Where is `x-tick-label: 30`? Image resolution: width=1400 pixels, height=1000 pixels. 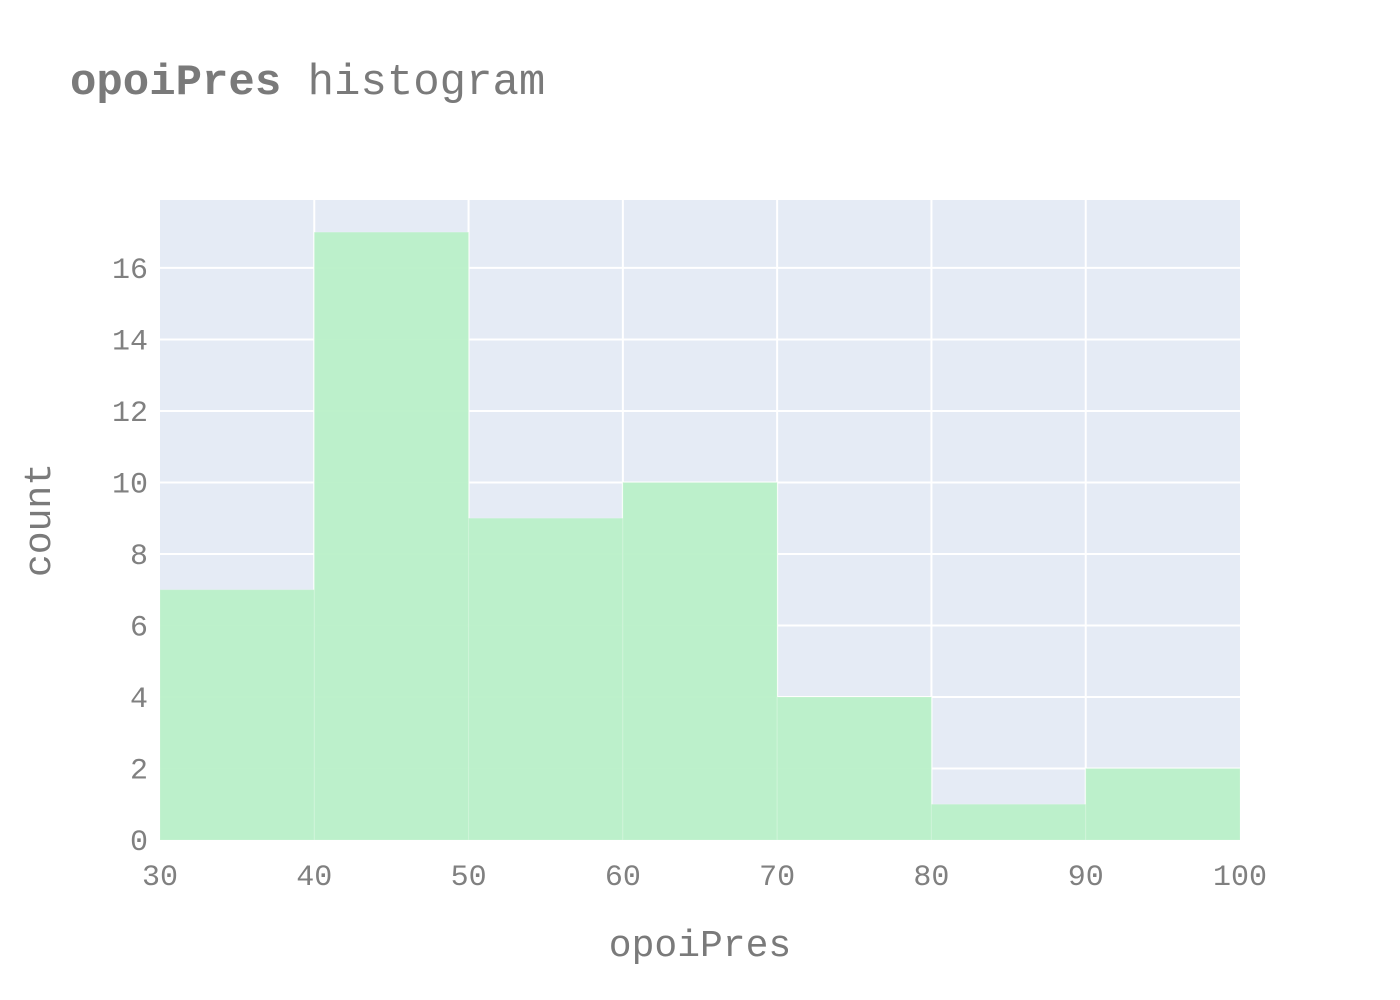
x-tick-label: 30 is located at coordinates (160, 878).